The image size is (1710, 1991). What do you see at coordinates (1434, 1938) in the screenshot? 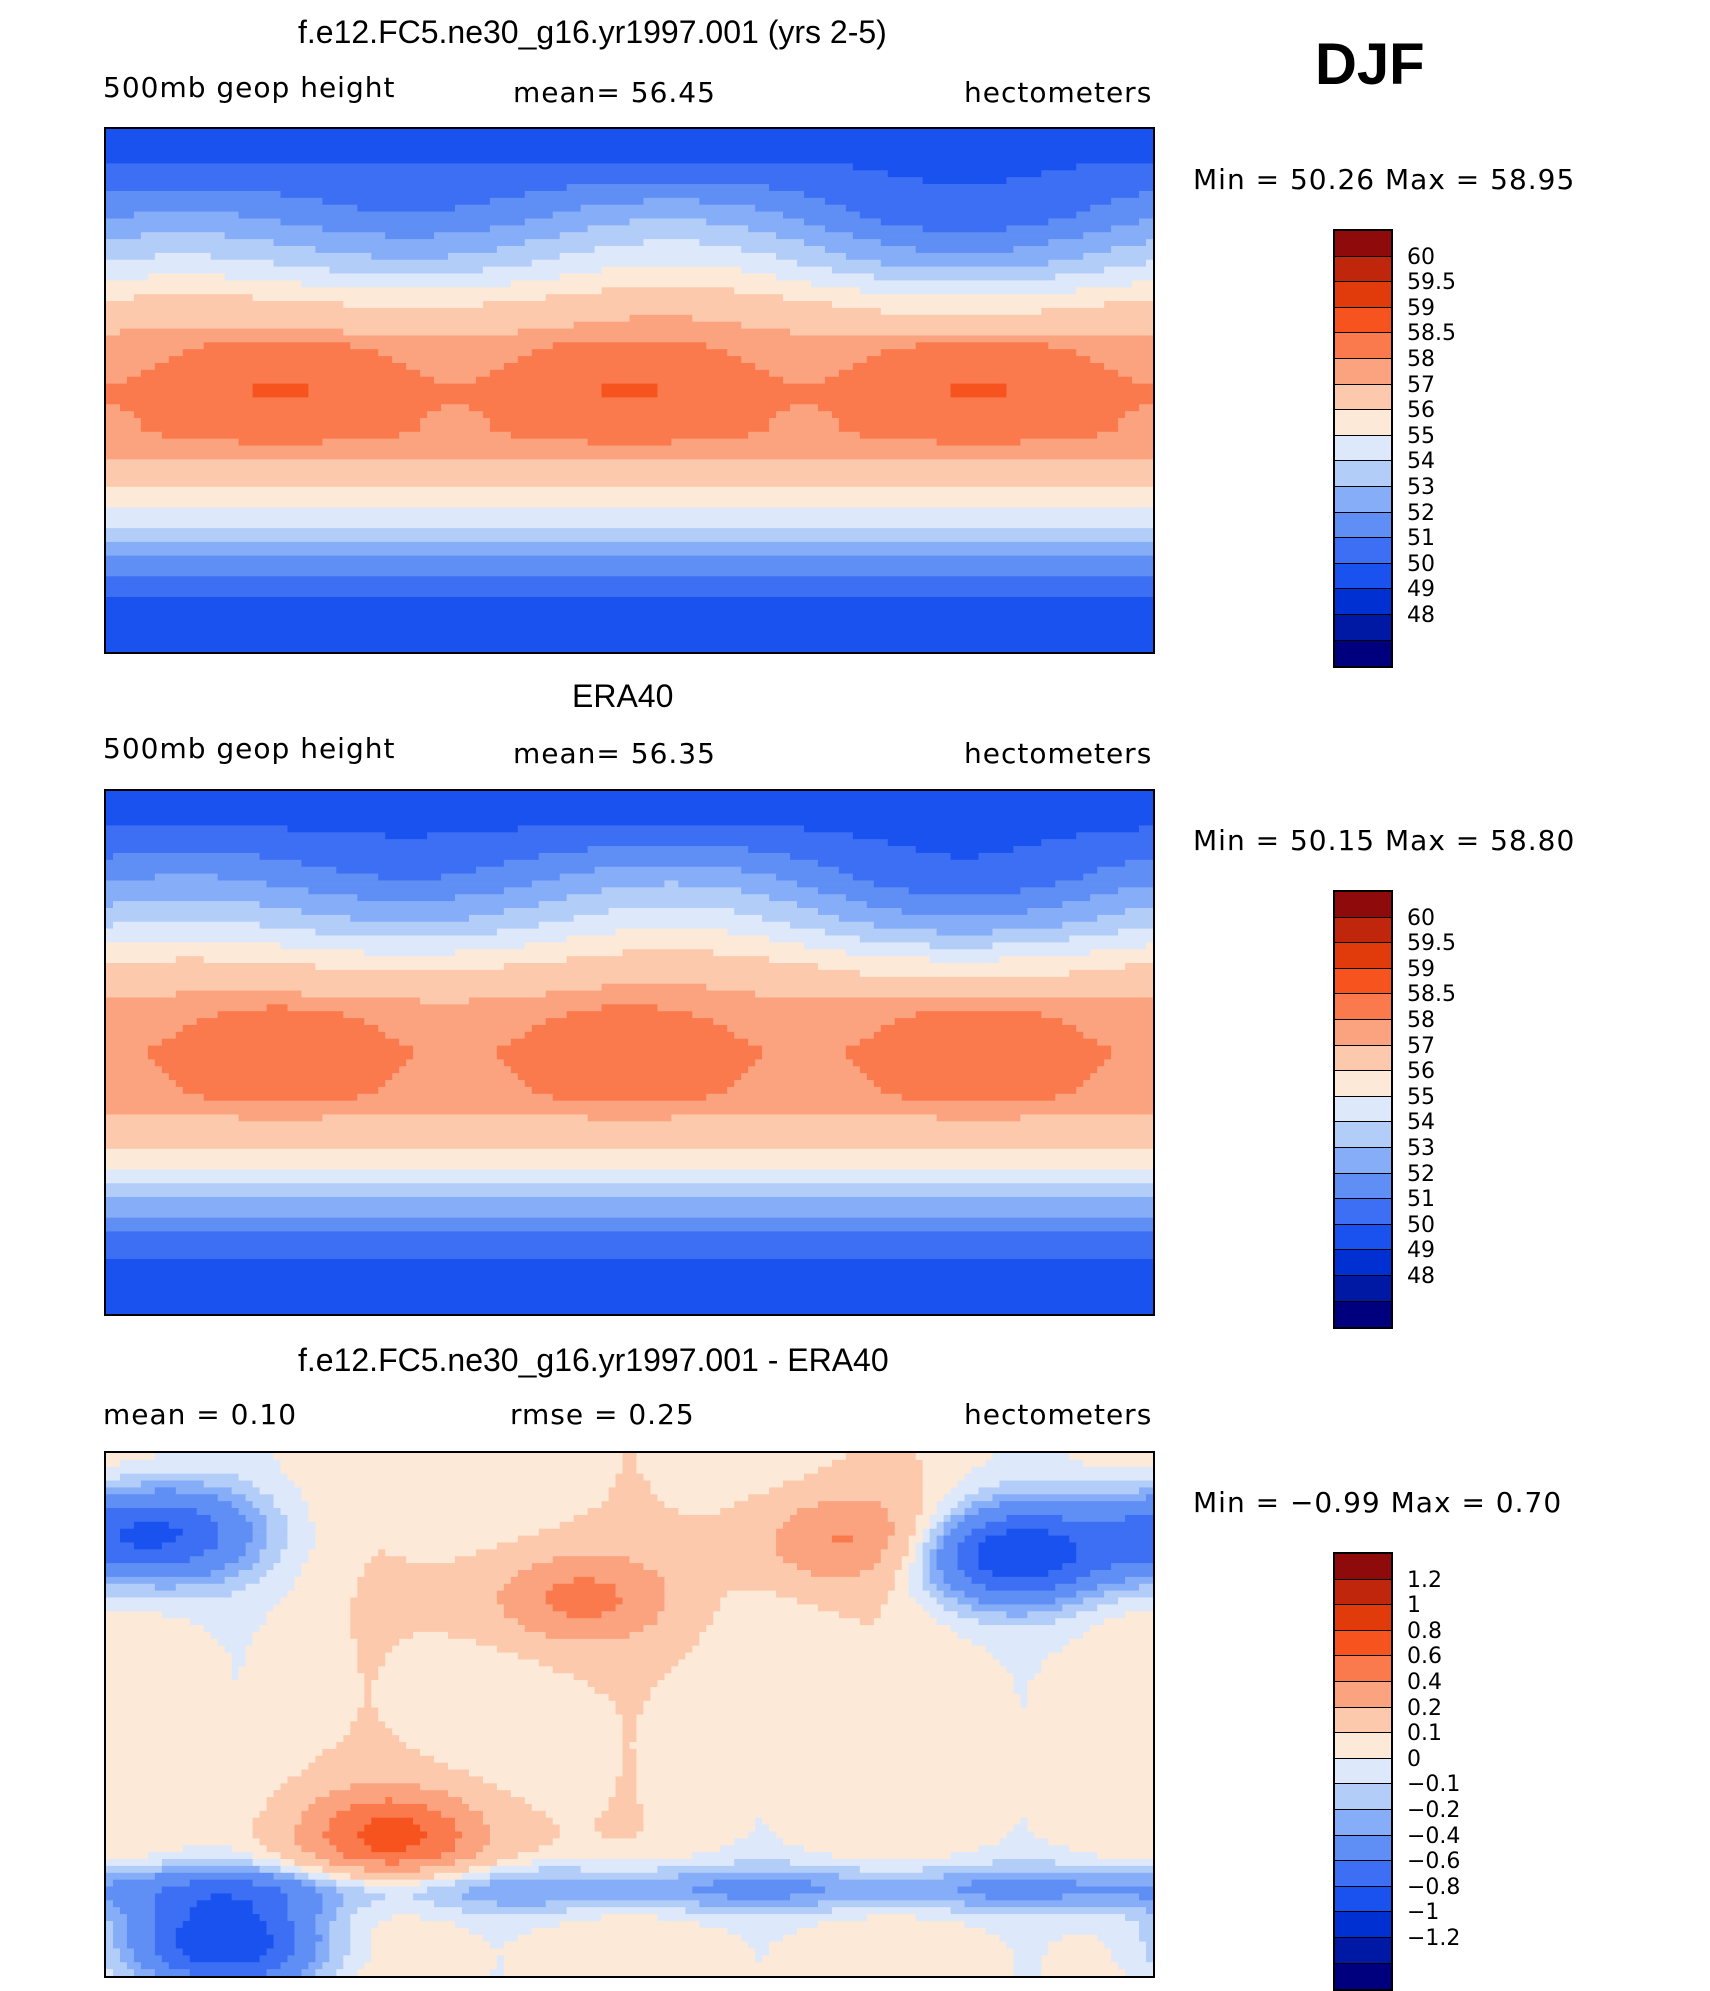
I see `colorbar-tick-label: −1.2` at bounding box center [1434, 1938].